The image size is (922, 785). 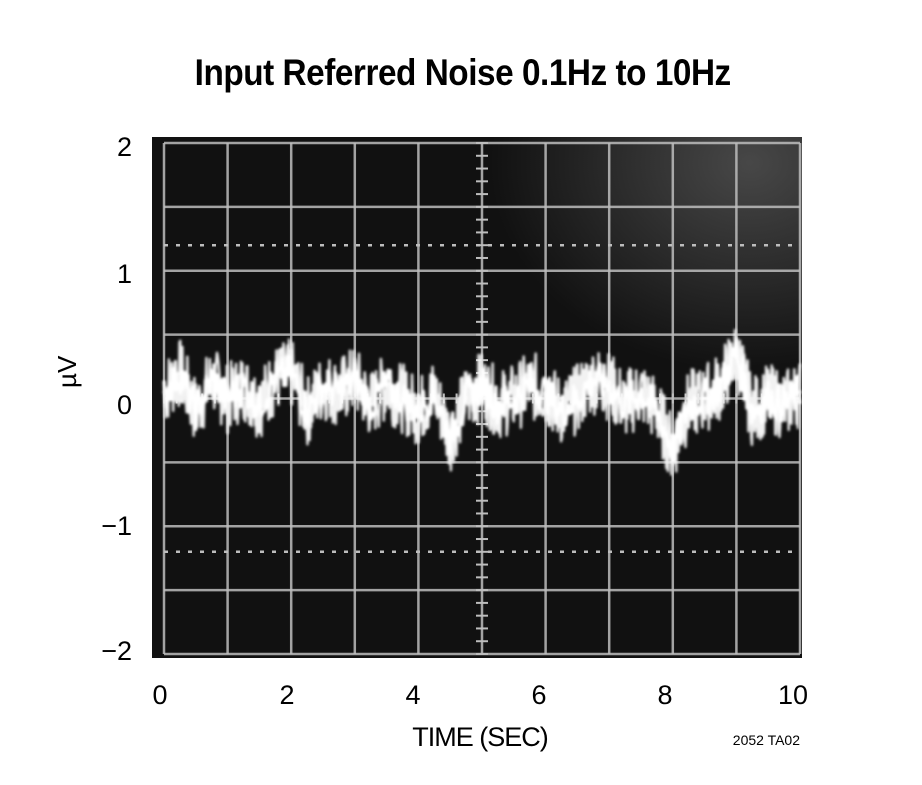 What do you see at coordinates (124, 274) in the screenshot?
I see `y-tick-label: 1` at bounding box center [124, 274].